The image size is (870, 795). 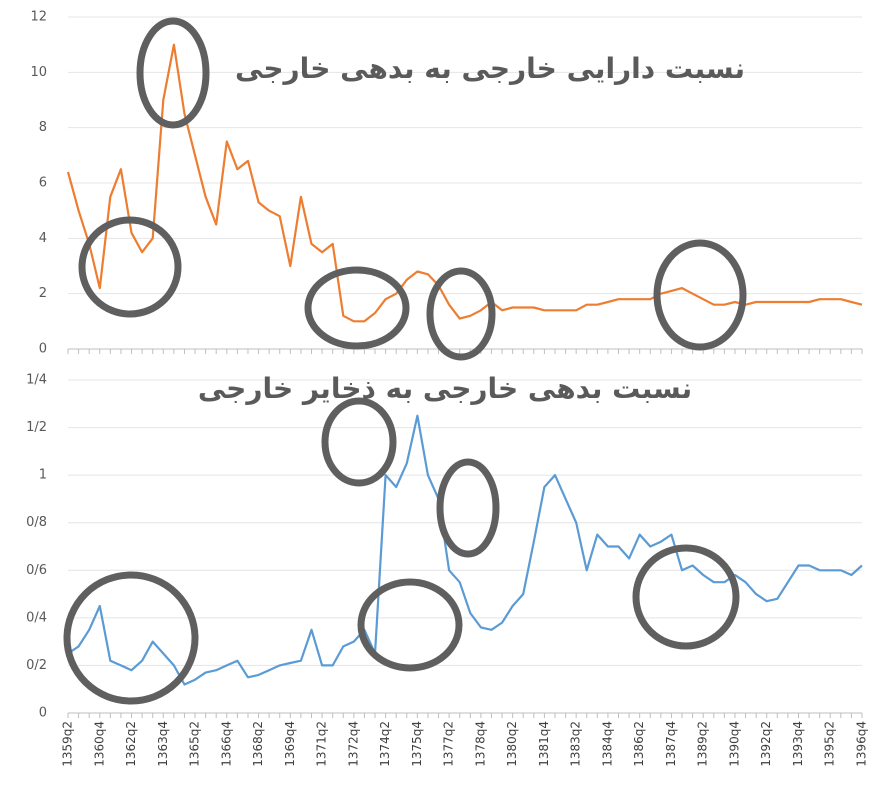 I want to click on x-tick-label: 1390q4, so click(x=734, y=744).